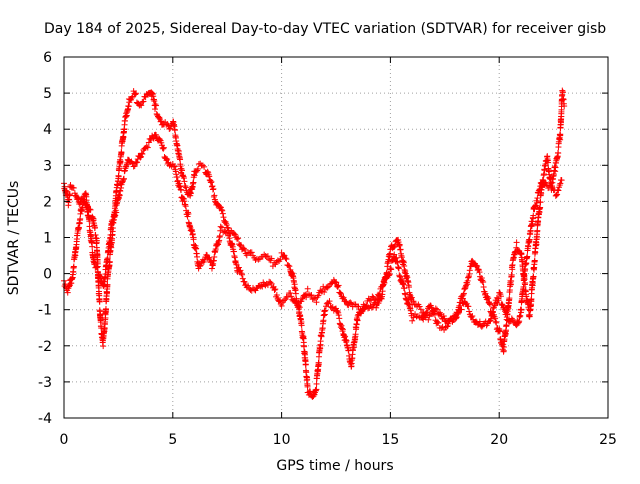 The image size is (640, 484). Describe the element at coordinates (64, 440) in the screenshot. I see `x-tick-label: 0` at that location.